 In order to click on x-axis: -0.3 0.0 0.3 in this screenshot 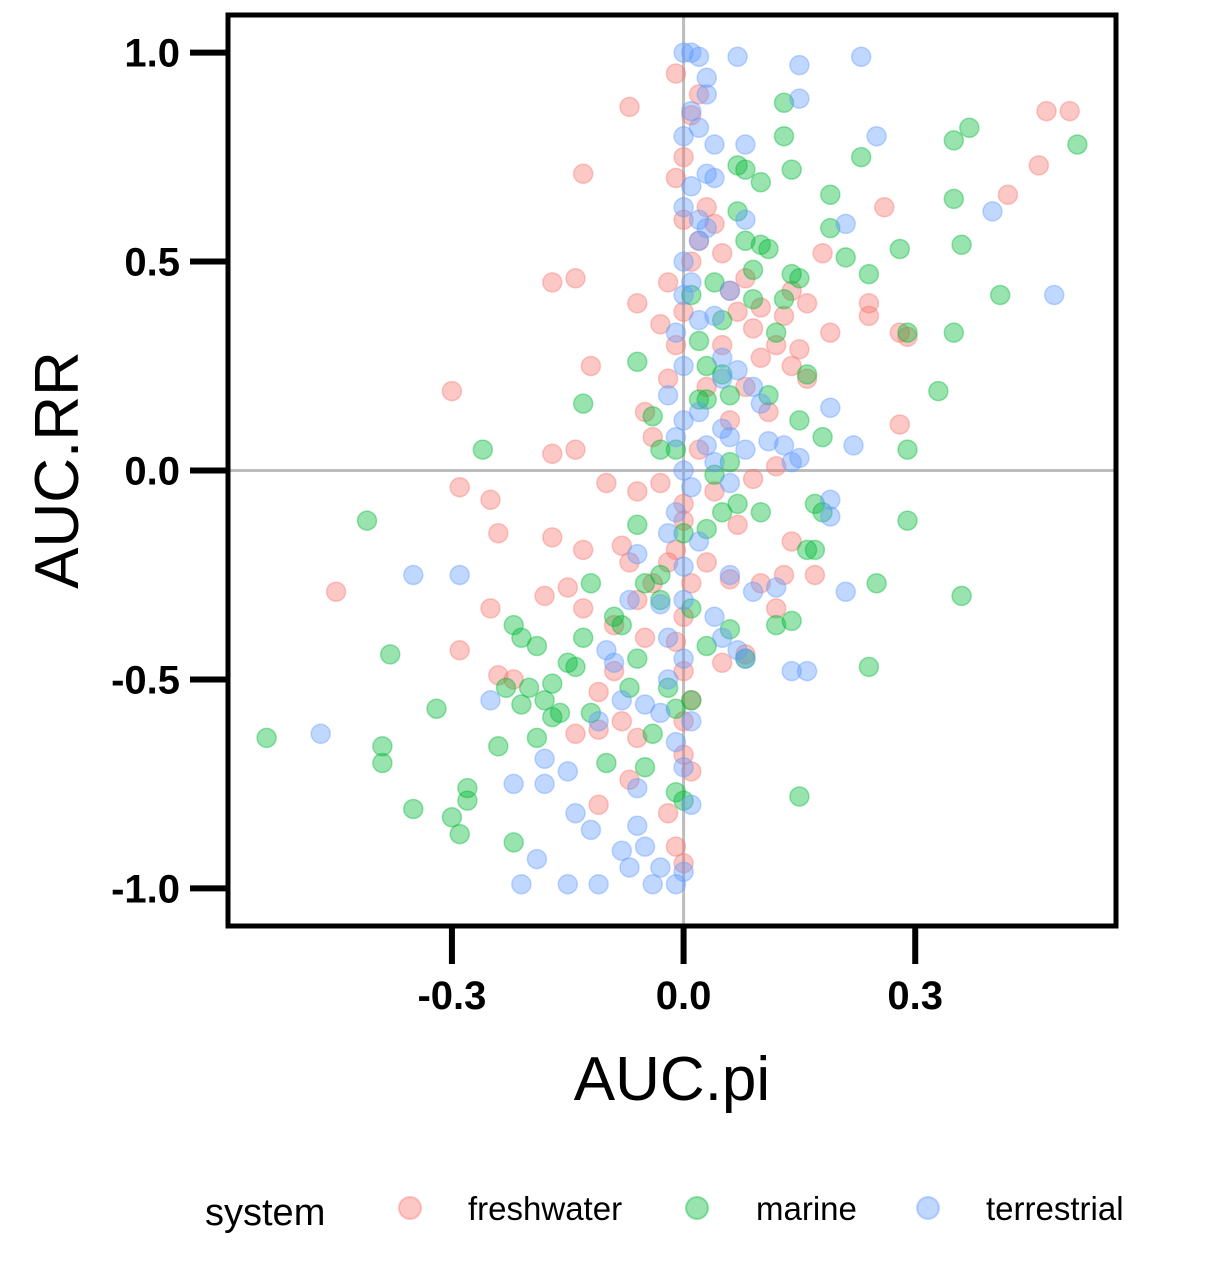, I will do `click(680, 972)`.